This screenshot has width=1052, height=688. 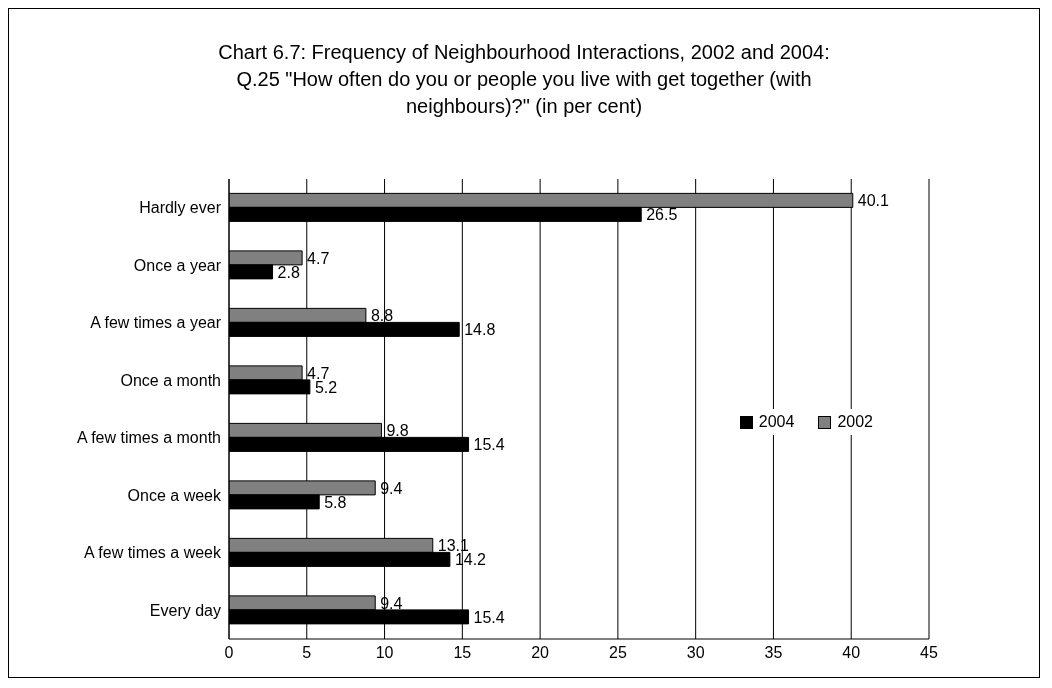 I want to click on x-tick-label: 10, so click(x=384, y=653).